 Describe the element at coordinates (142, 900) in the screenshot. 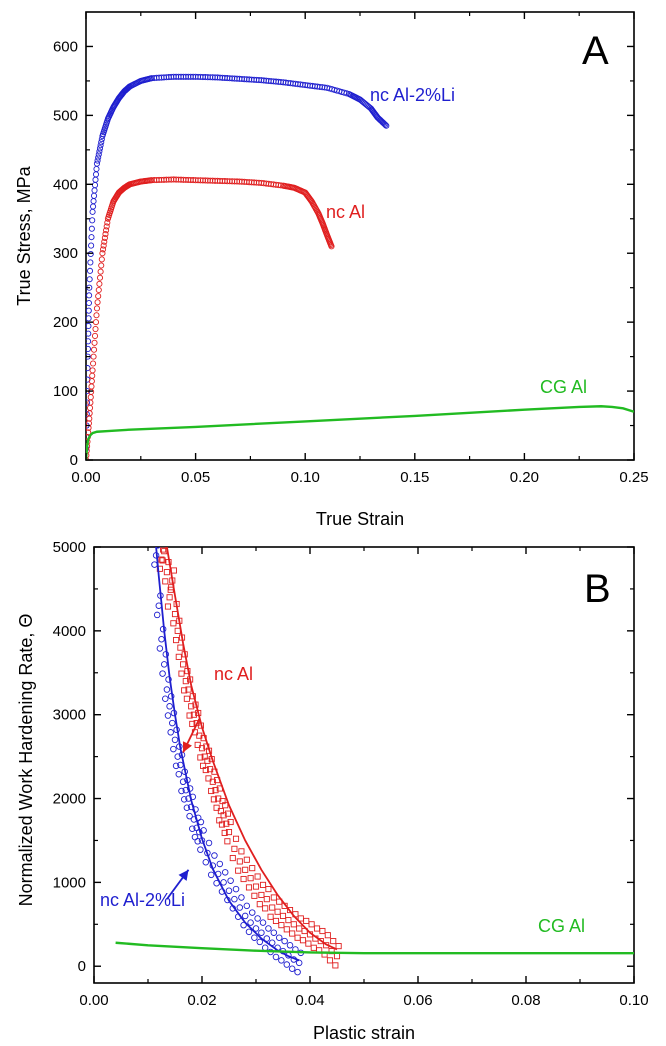

I see `series-label-b-nc-al-2li: nc Al-2%Li` at that location.